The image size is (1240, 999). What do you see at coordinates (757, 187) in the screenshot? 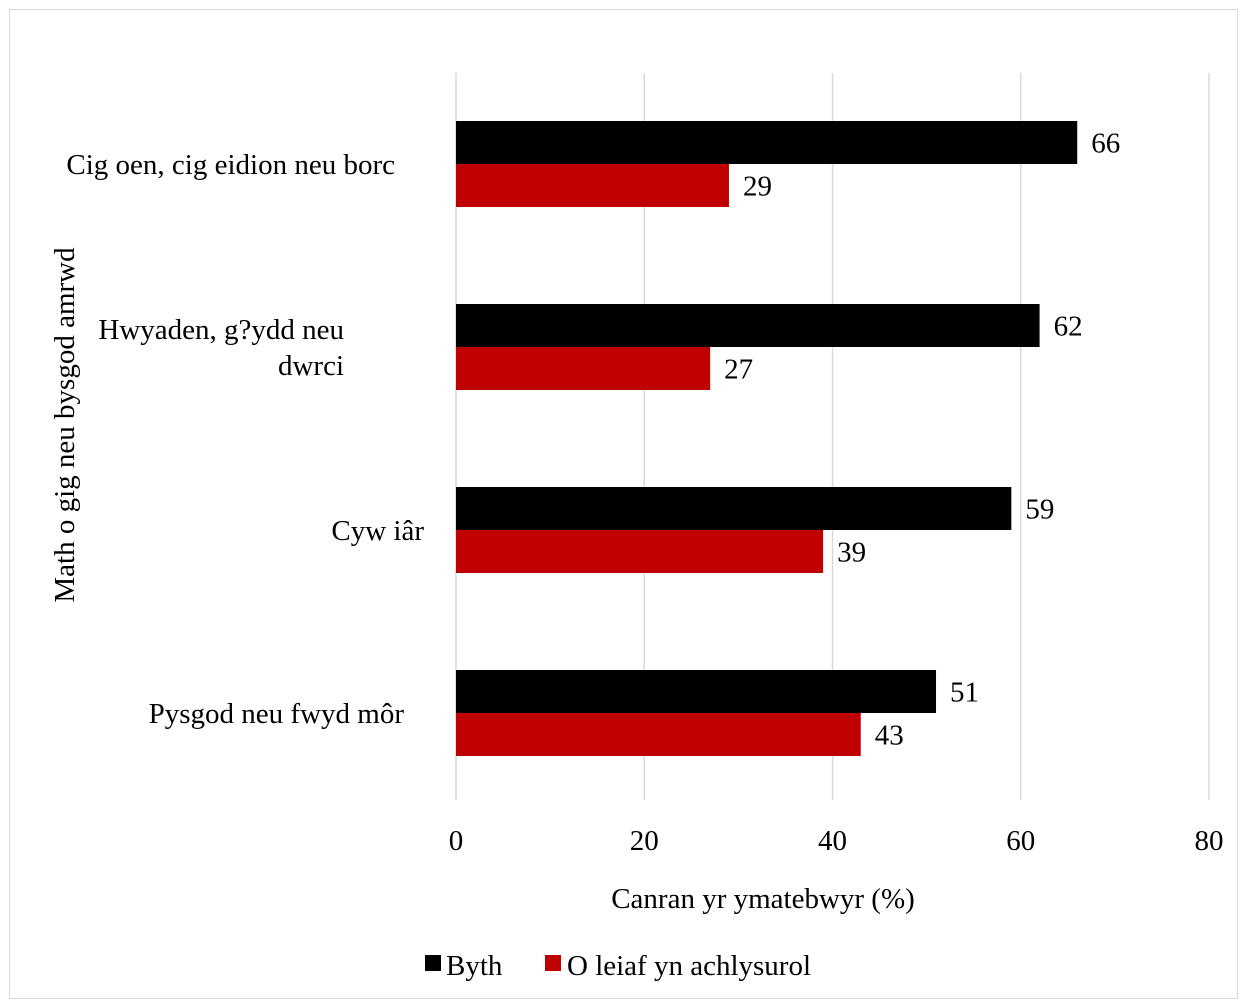
I see `data-label: 29` at bounding box center [757, 187].